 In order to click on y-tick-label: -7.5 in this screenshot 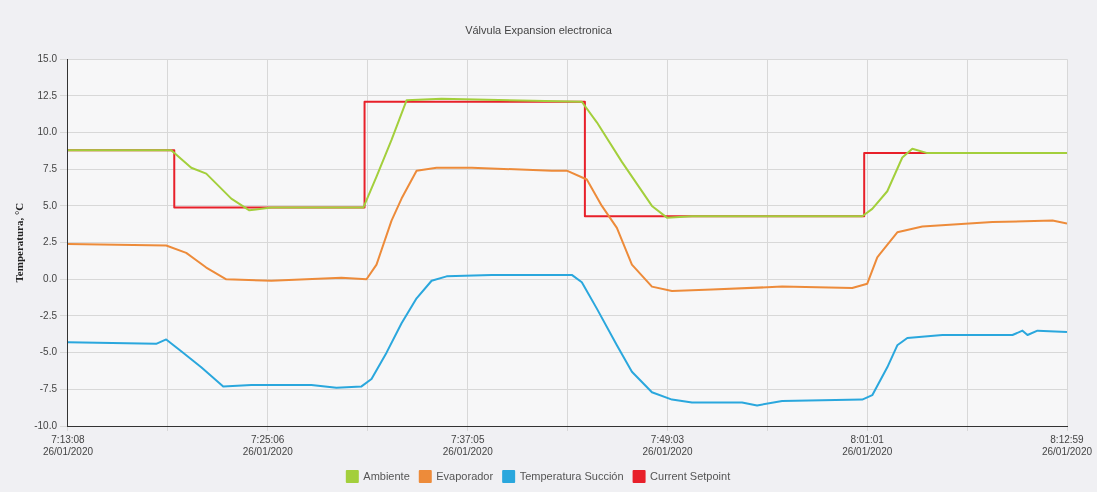, I will do `click(48, 389)`.